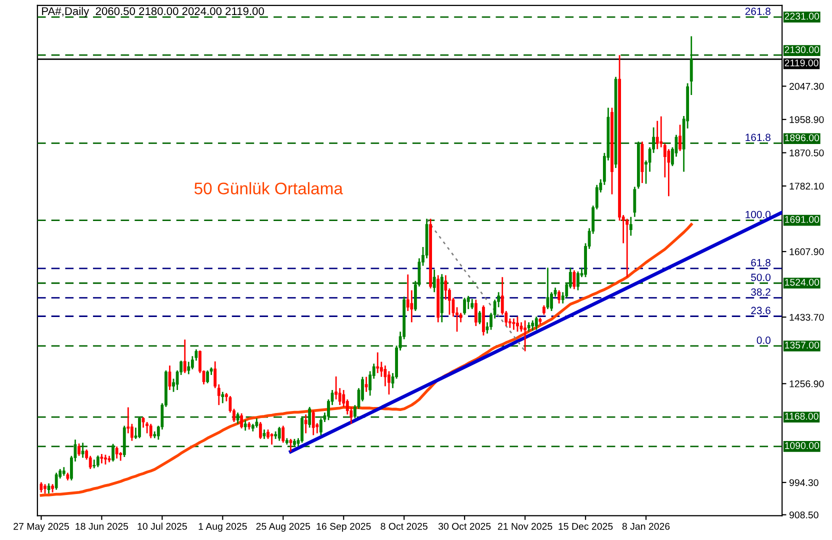 The width and height of the screenshot is (832, 540). What do you see at coordinates (525, 526) in the screenshot?
I see `x-tick-label: 21 Nov 2025` at bounding box center [525, 526].